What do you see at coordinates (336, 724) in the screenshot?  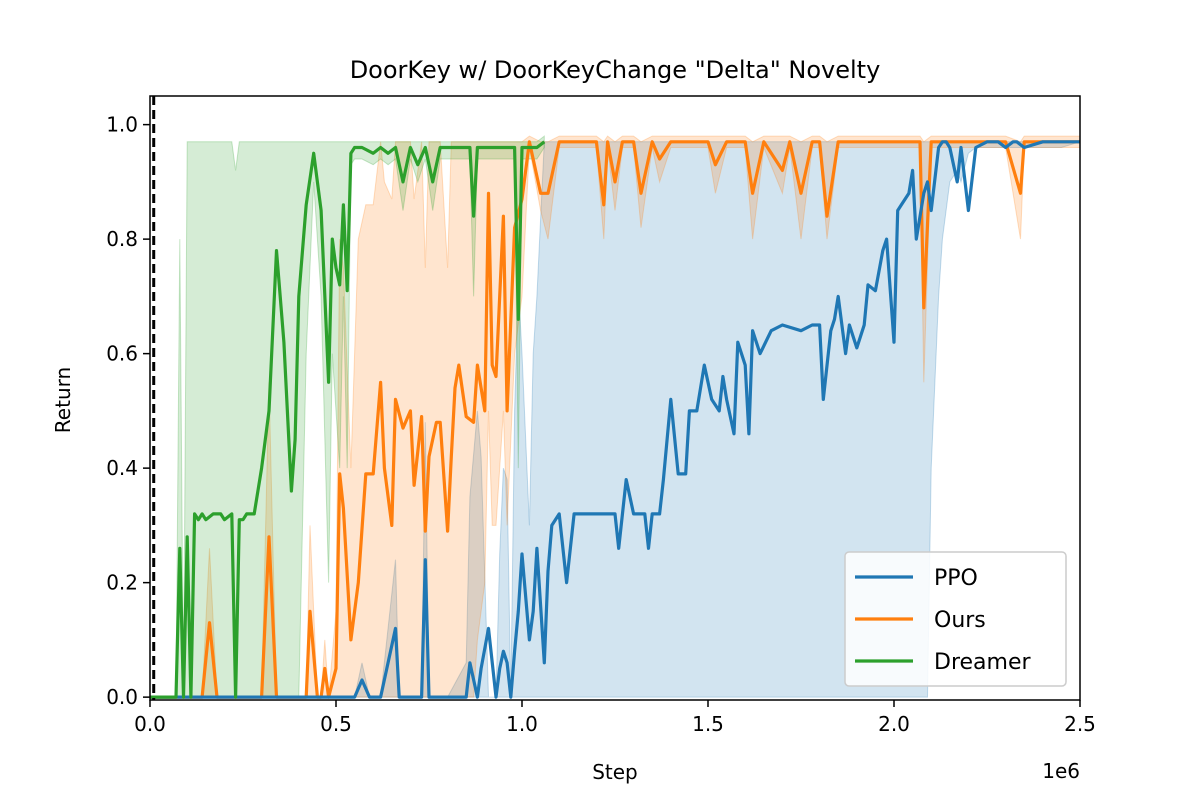 I see `x-tick-label: 0.5` at bounding box center [336, 724].